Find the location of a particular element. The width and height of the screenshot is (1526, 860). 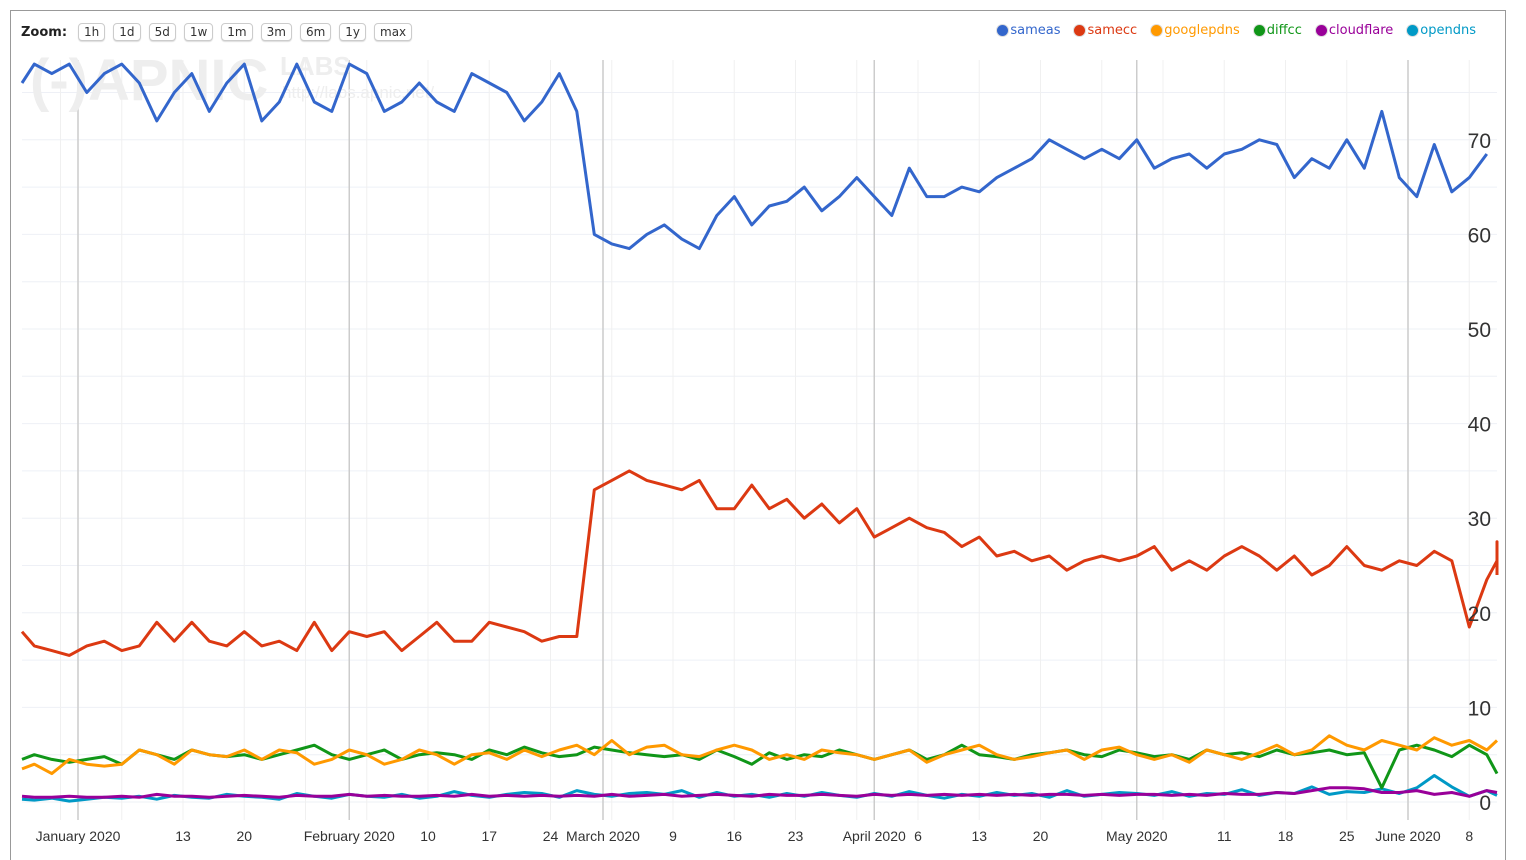

x-tick-label: 9 is located at coordinates (673, 836).